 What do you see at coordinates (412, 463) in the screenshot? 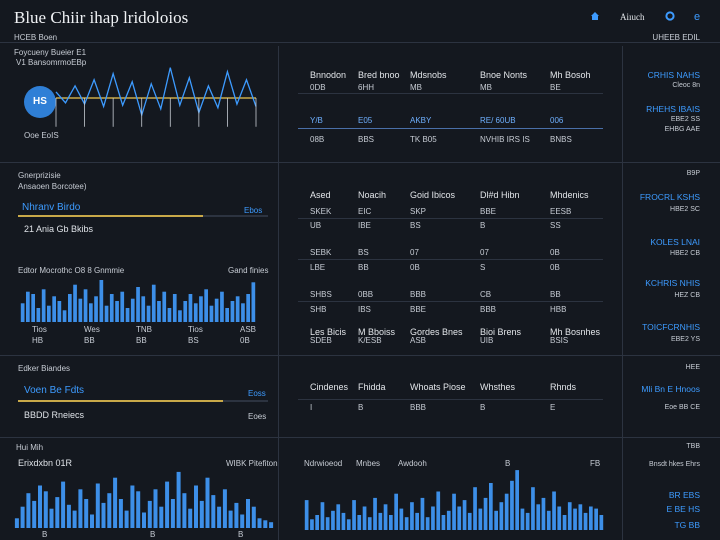
I see `panel6-title3: Awdooh` at bounding box center [412, 463].